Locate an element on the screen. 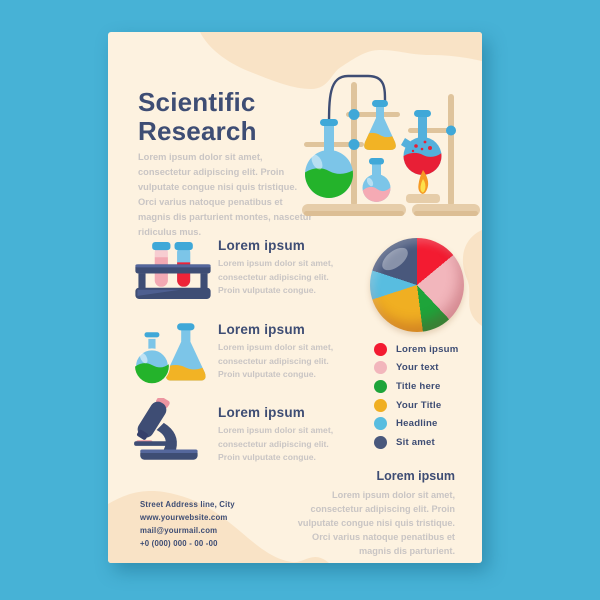 The image size is (600, 600). bottom-section-title: Lorem ipsum is located at coordinates (416, 476).